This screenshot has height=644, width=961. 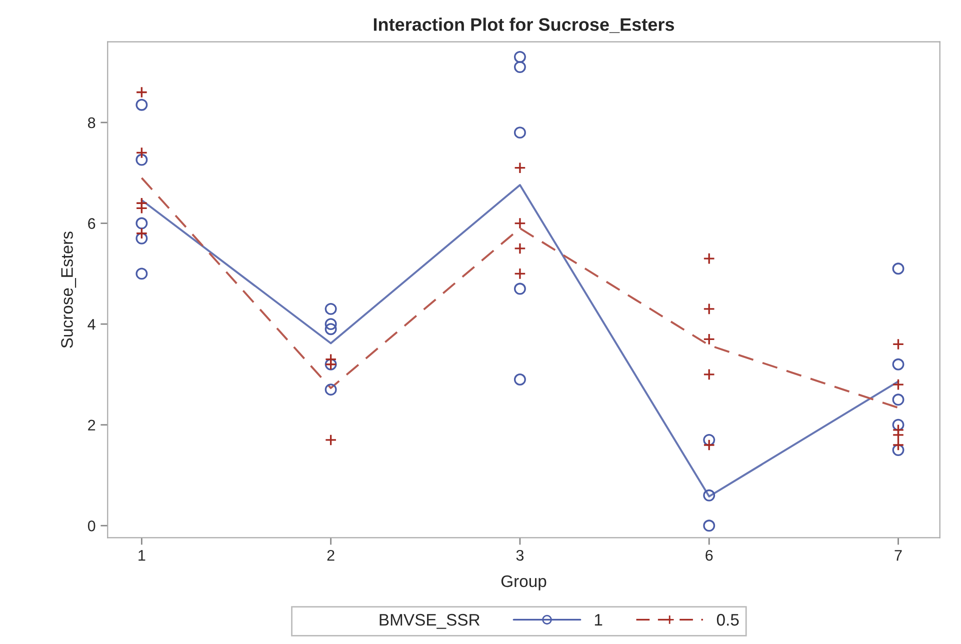 I want to click on x-tick-label: 1, so click(x=142, y=555).